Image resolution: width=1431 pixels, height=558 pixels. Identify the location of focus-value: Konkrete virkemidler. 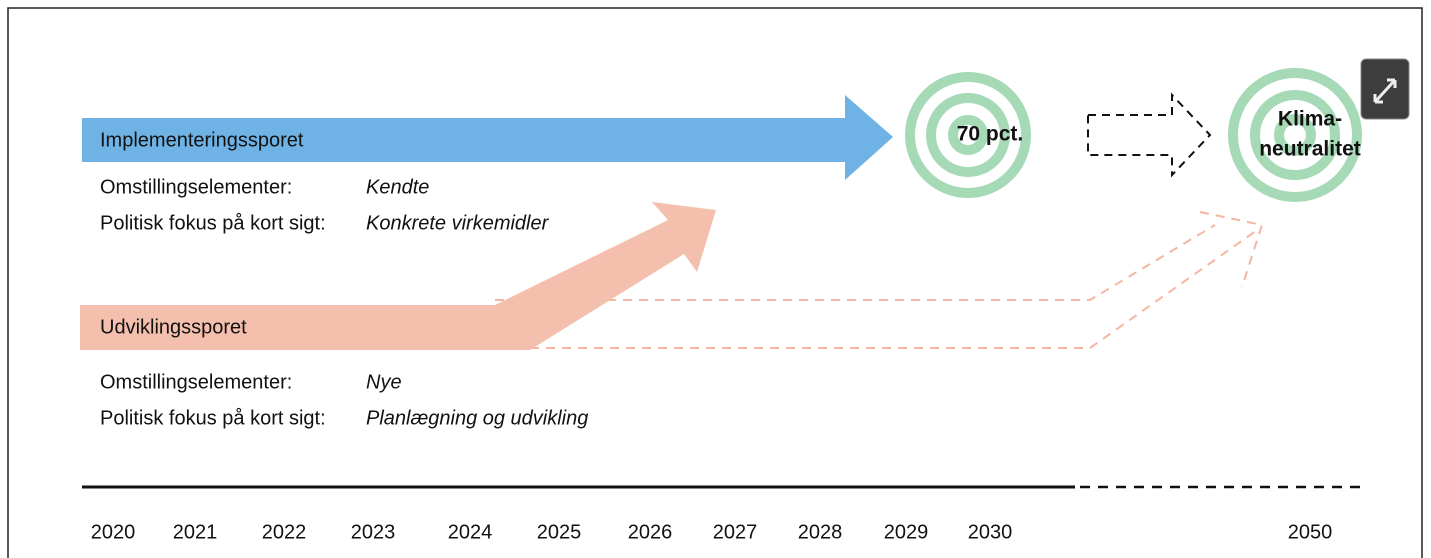
(458, 223).